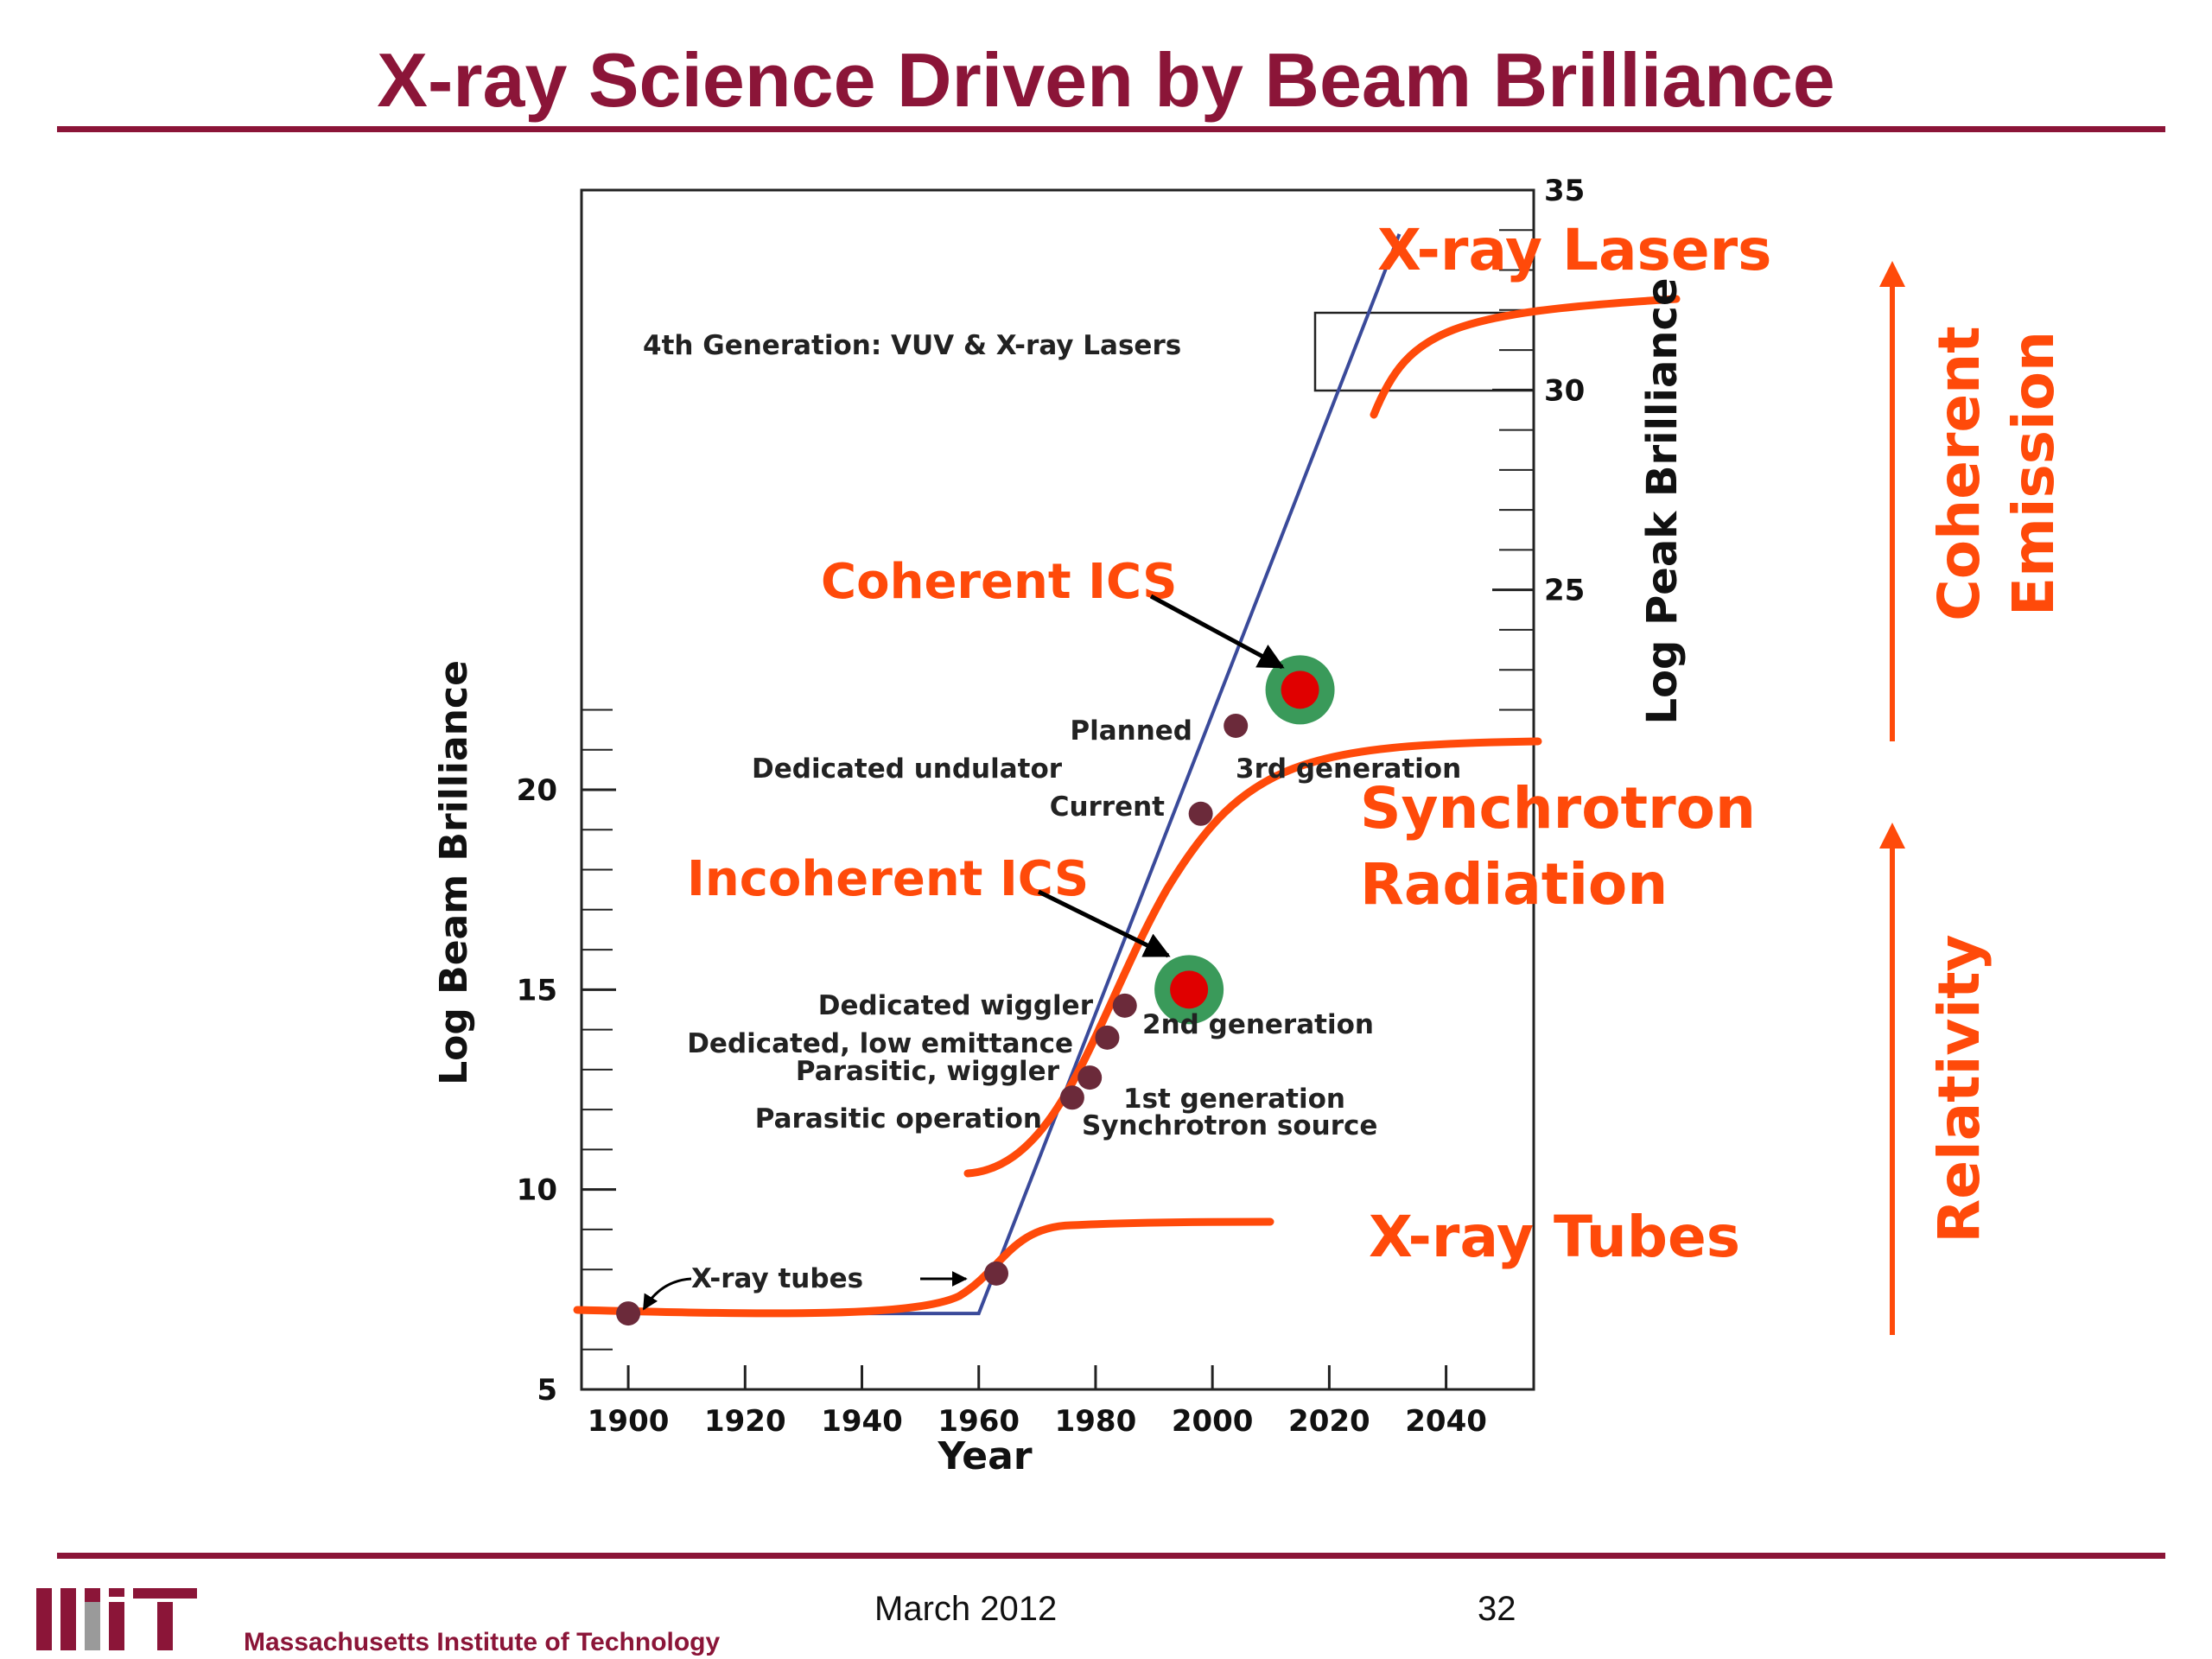 The height and width of the screenshot is (1659, 2212). Describe the element at coordinates (1217, 632) in the screenshot. I see `coherent-ics-arrow` at that location.